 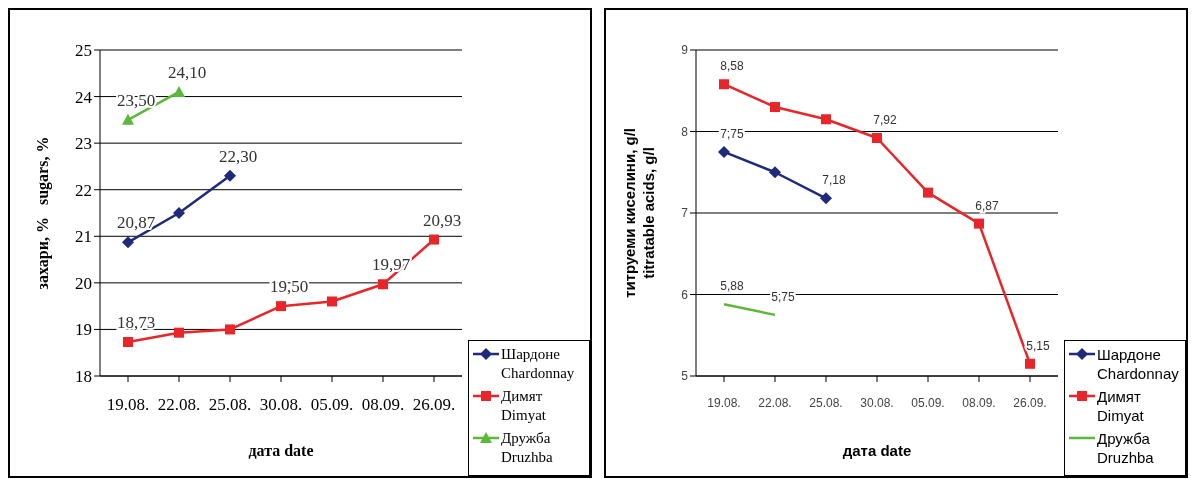 I want to click on y-tick-label: 25, so click(x=83, y=51).